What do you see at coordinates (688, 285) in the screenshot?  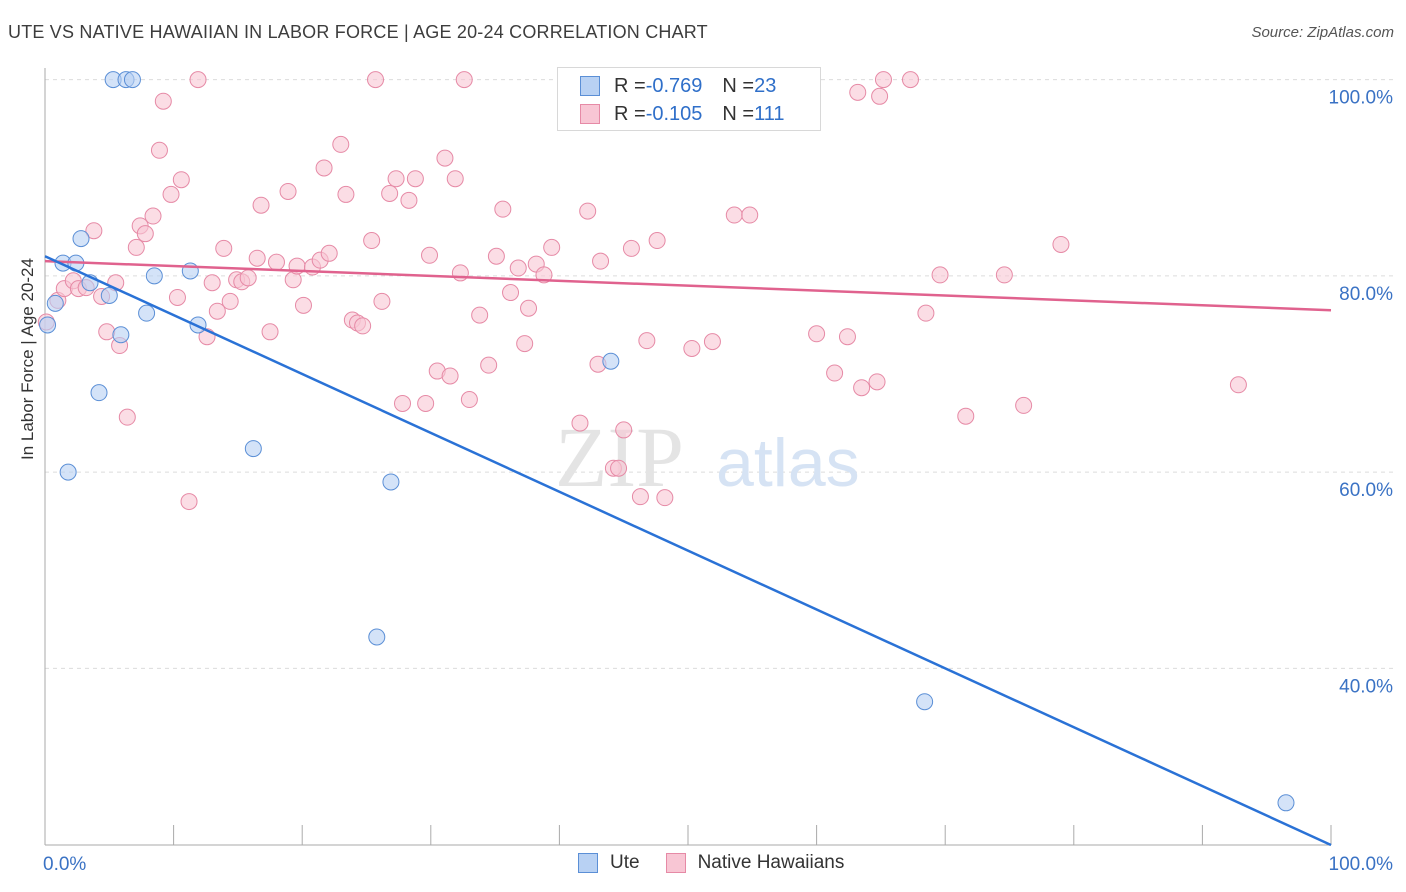 I see `hawaiian-trend-line` at bounding box center [688, 285].